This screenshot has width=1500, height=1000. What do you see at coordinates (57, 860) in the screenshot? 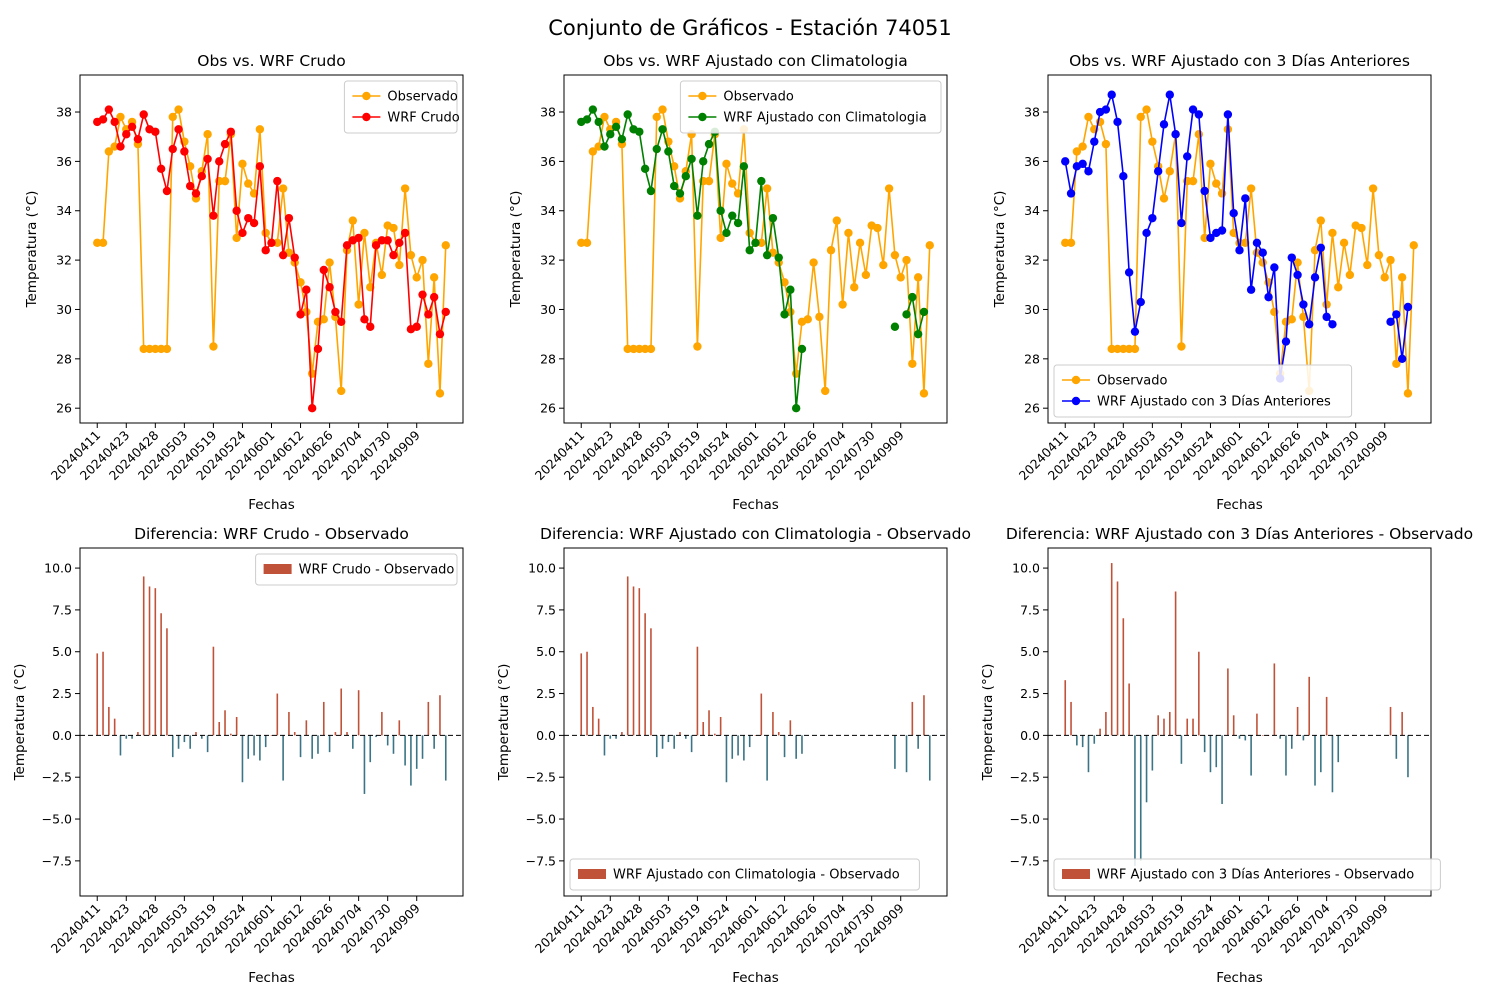
I see `y-tick-label: −7.5` at bounding box center [57, 860].